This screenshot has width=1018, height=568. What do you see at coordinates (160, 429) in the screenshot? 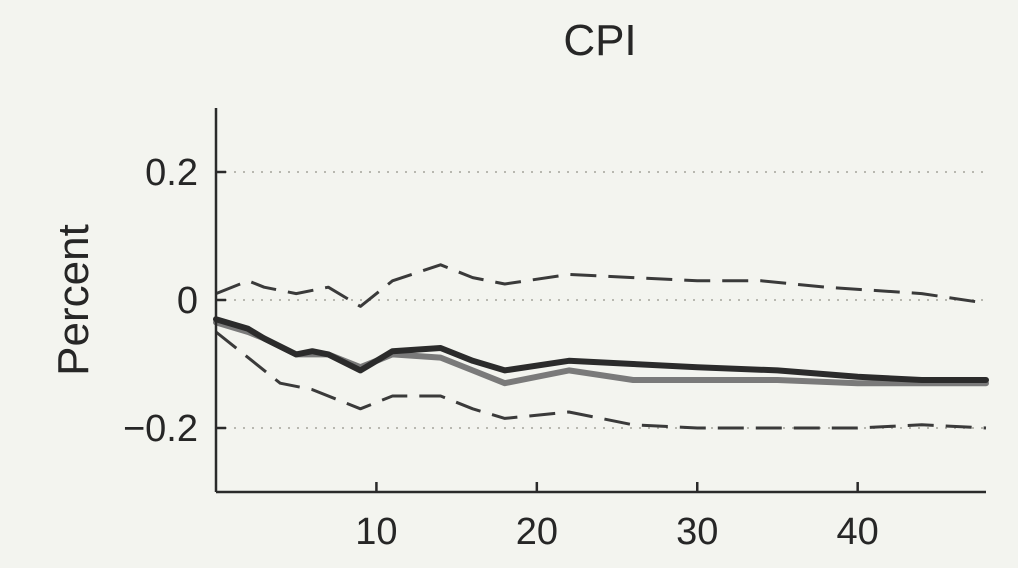
I see `y-tick-label: −0.2` at bounding box center [160, 429].